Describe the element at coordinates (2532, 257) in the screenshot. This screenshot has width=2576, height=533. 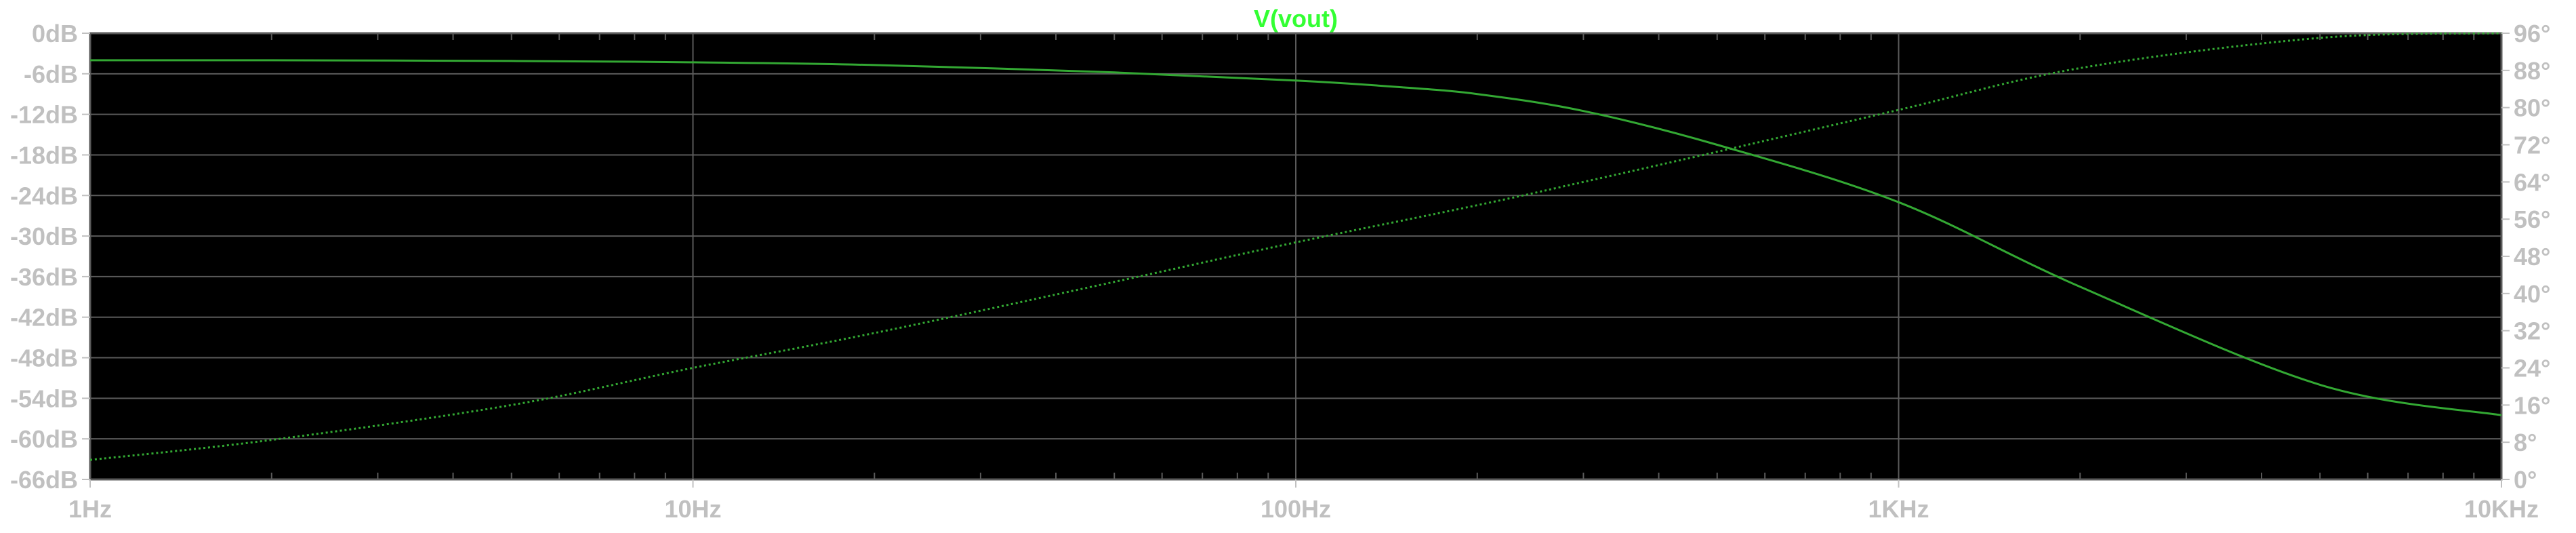
I see `right-tick-label: 48°` at that location.